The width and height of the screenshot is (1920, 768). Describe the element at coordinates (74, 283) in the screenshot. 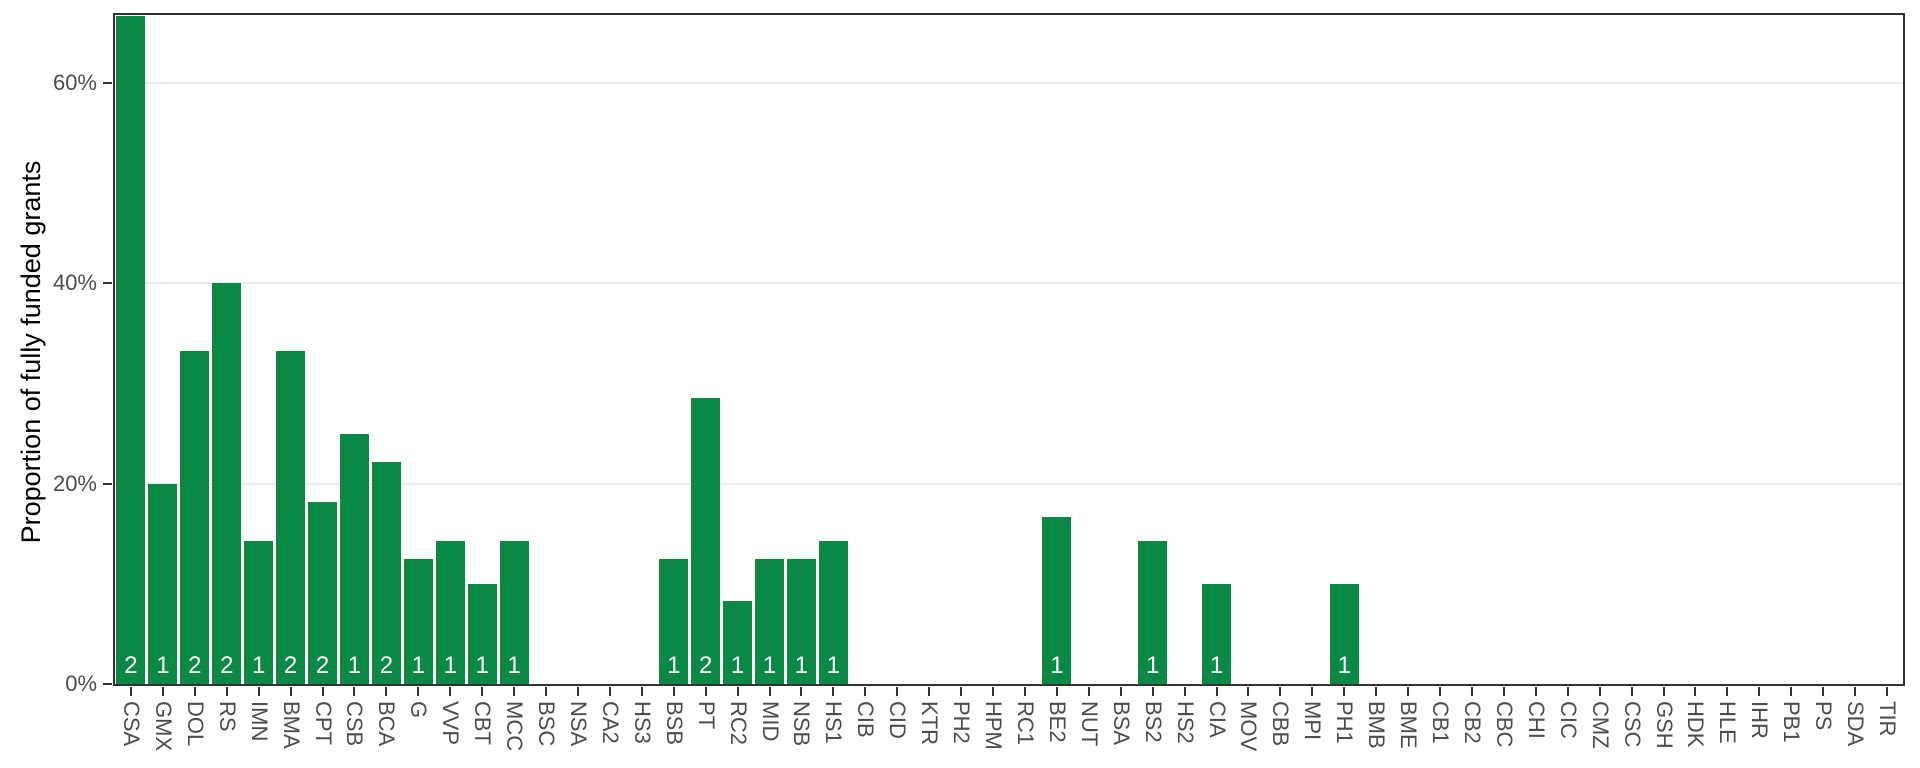

I see `y-tick-label: 40%` at that location.